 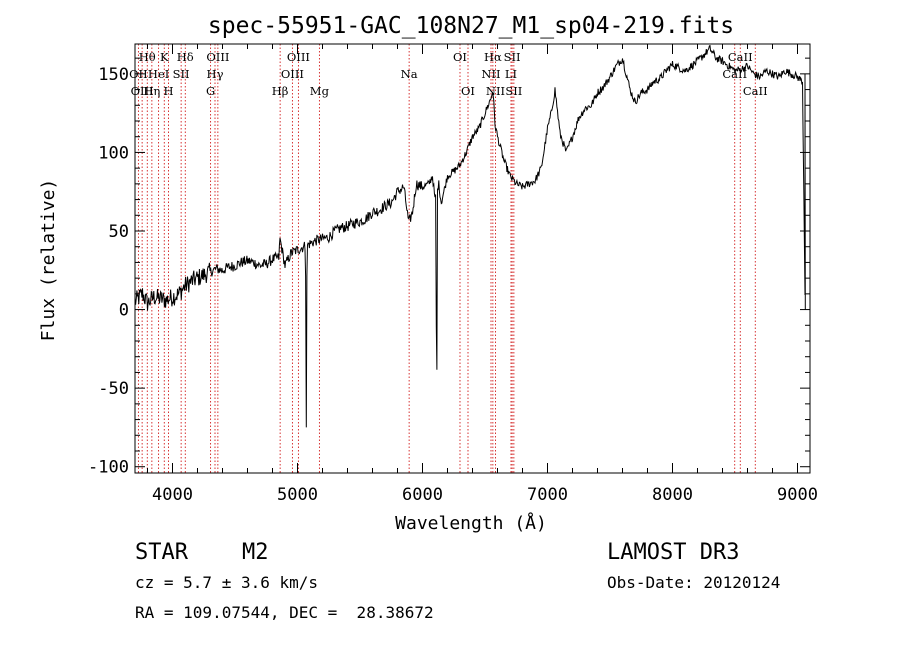 What do you see at coordinates (158, 74) in the screenshot?
I see `spectral-line-label: HeI` at bounding box center [158, 74].